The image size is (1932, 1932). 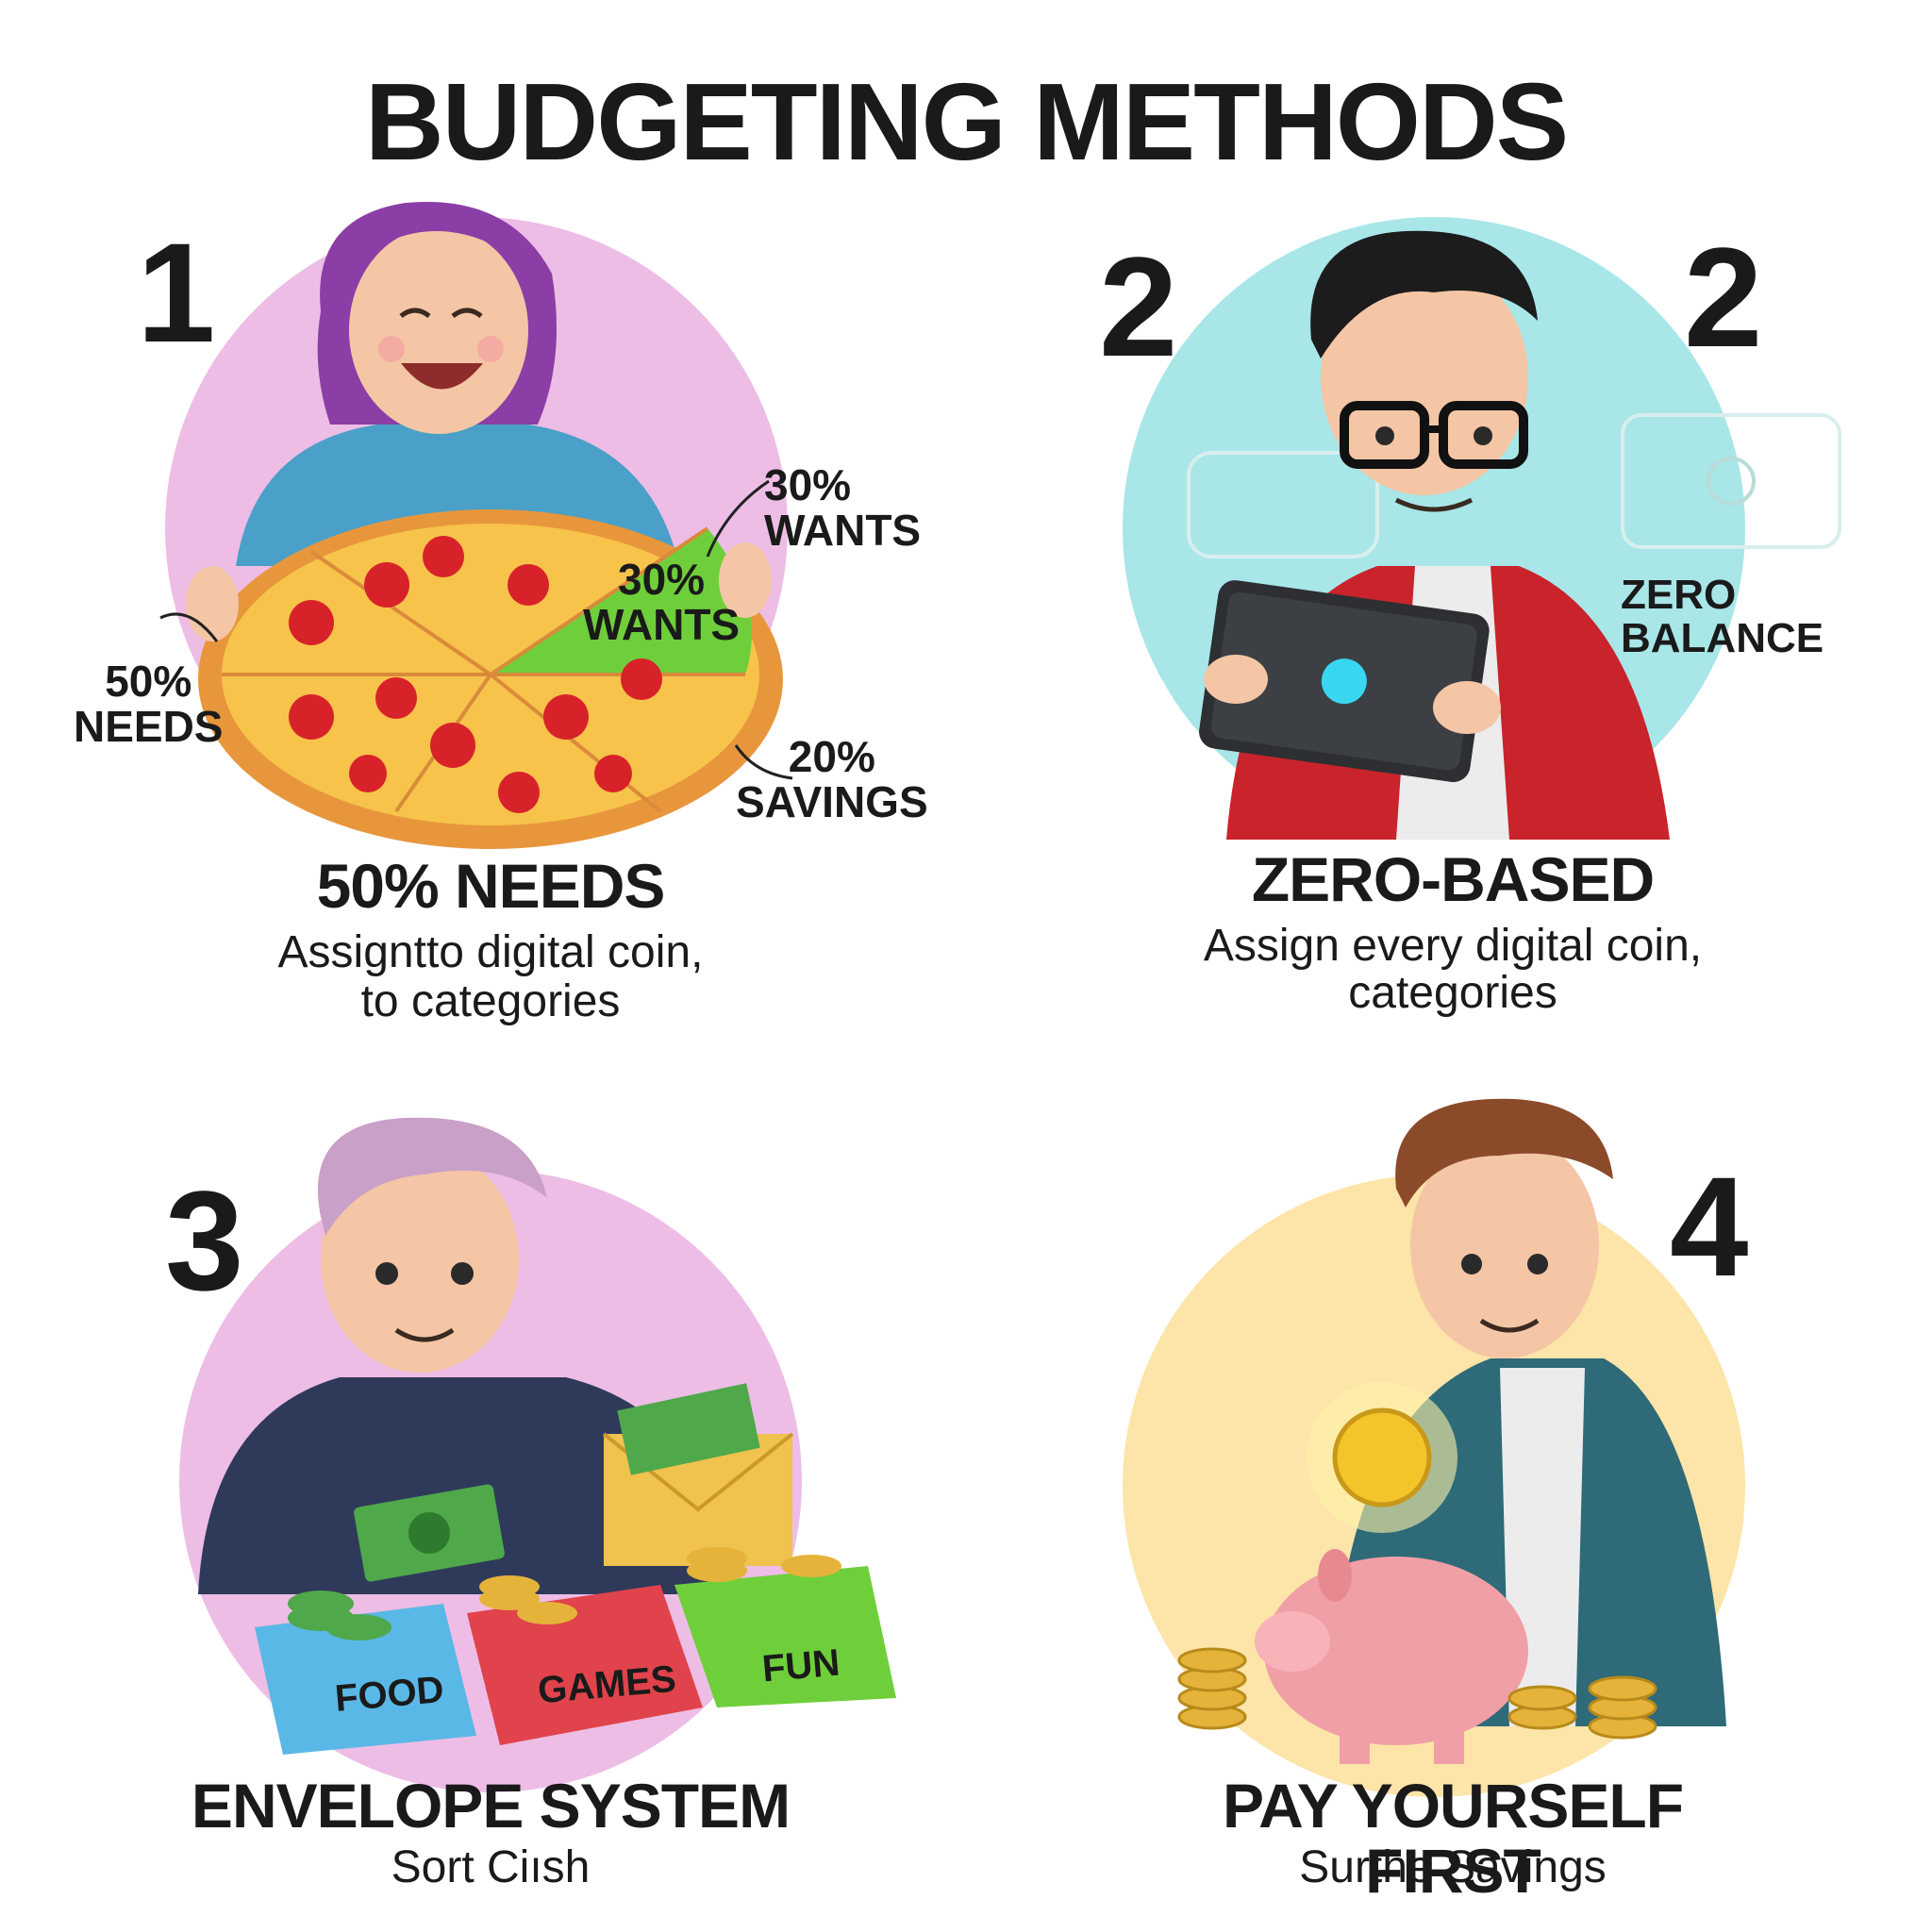 I want to click on food-envelope, so click(x=366, y=1679).